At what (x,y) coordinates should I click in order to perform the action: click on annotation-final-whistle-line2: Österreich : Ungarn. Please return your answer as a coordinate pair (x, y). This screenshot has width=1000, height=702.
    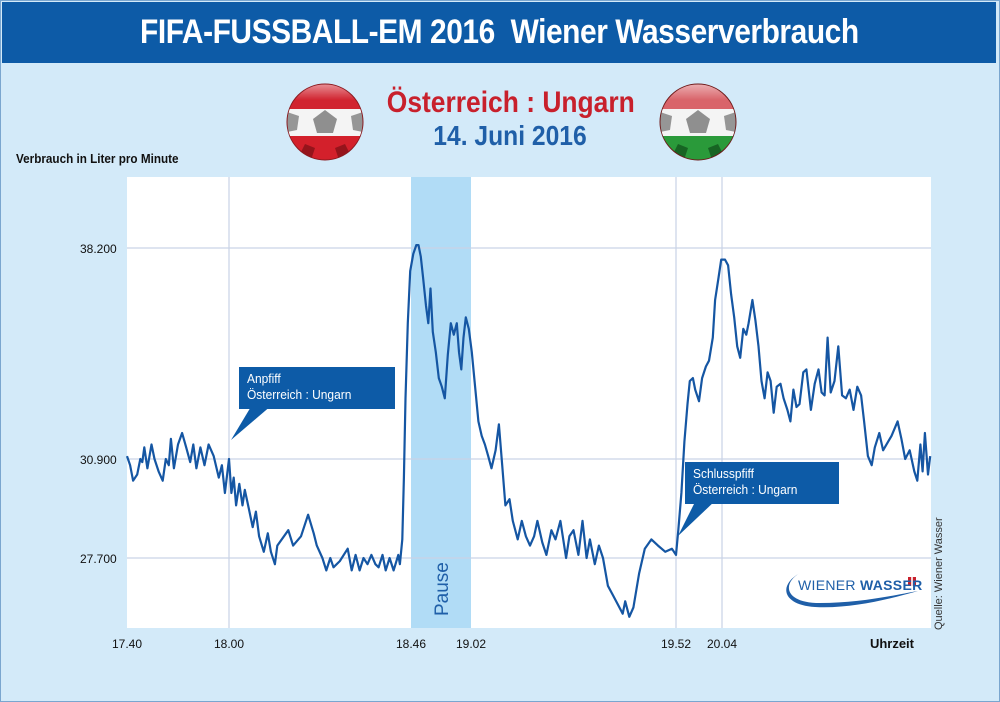
    Looking at the image, I should click on (745, 489).